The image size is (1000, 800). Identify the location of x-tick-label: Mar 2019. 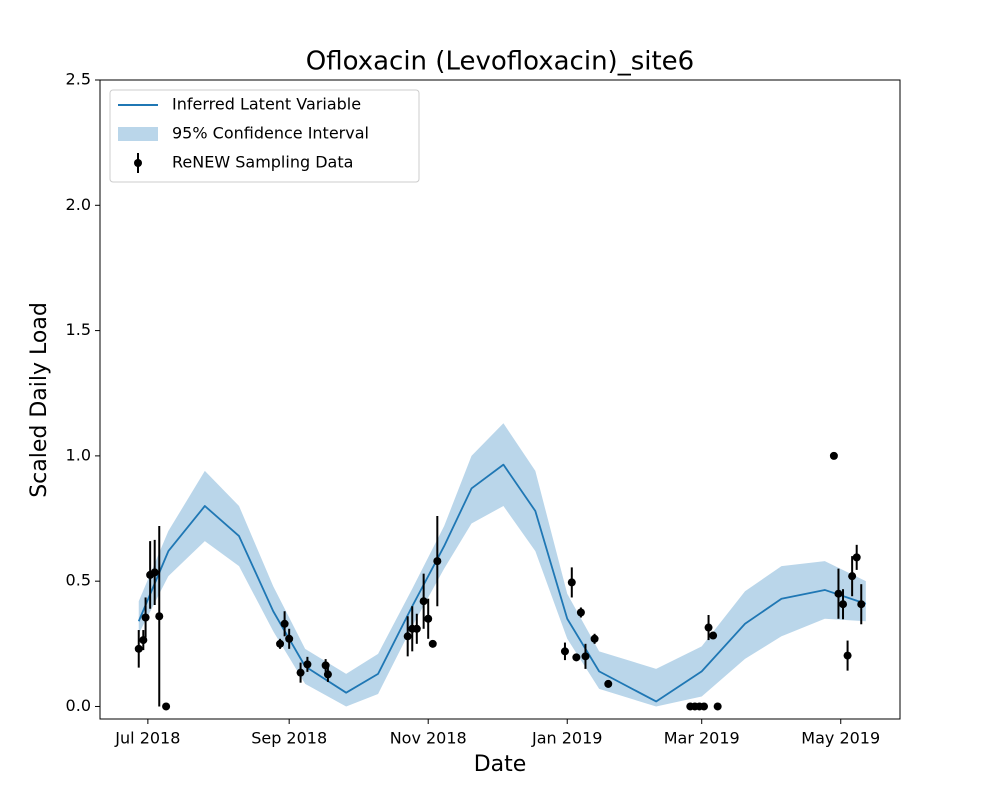
(702, 738).